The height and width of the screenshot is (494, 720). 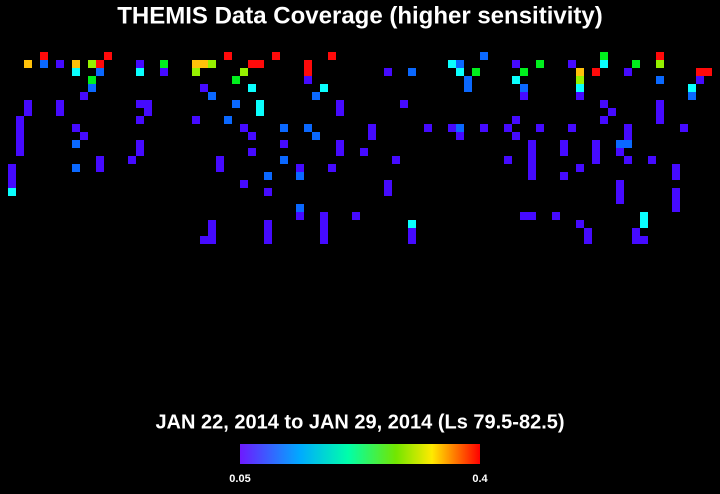 I want to click on colorbar, so click(x=360, y=454).